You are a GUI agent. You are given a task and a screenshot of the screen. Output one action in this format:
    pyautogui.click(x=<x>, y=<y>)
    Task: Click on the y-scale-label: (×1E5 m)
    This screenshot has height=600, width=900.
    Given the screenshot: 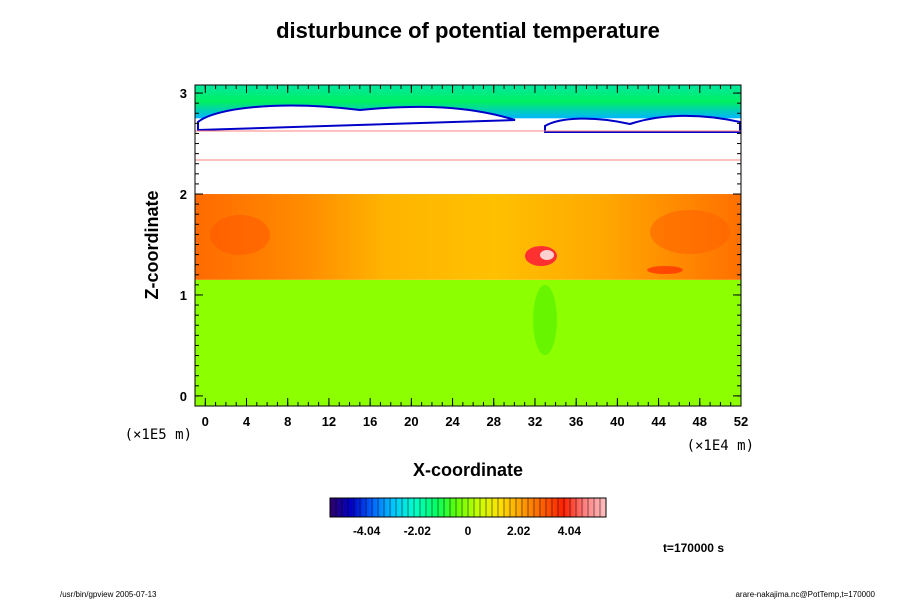 What is the action you would take?
    pyautogui.click(x=158, y=435)
    